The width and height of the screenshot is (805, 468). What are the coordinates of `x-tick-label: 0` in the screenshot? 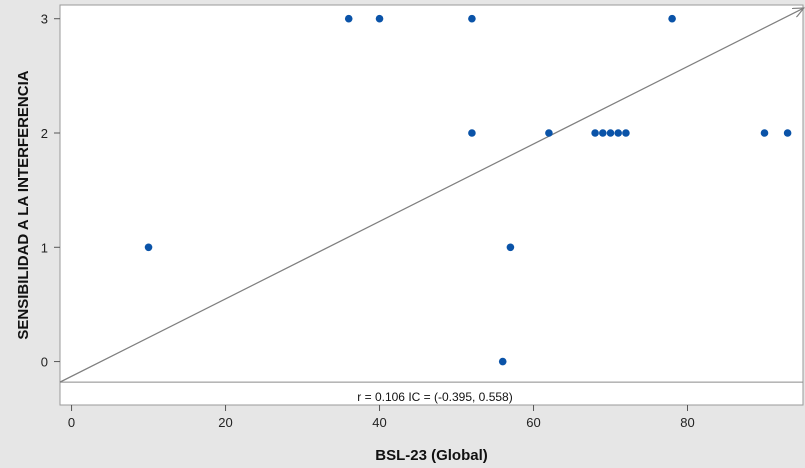 It's located at (71, 422).